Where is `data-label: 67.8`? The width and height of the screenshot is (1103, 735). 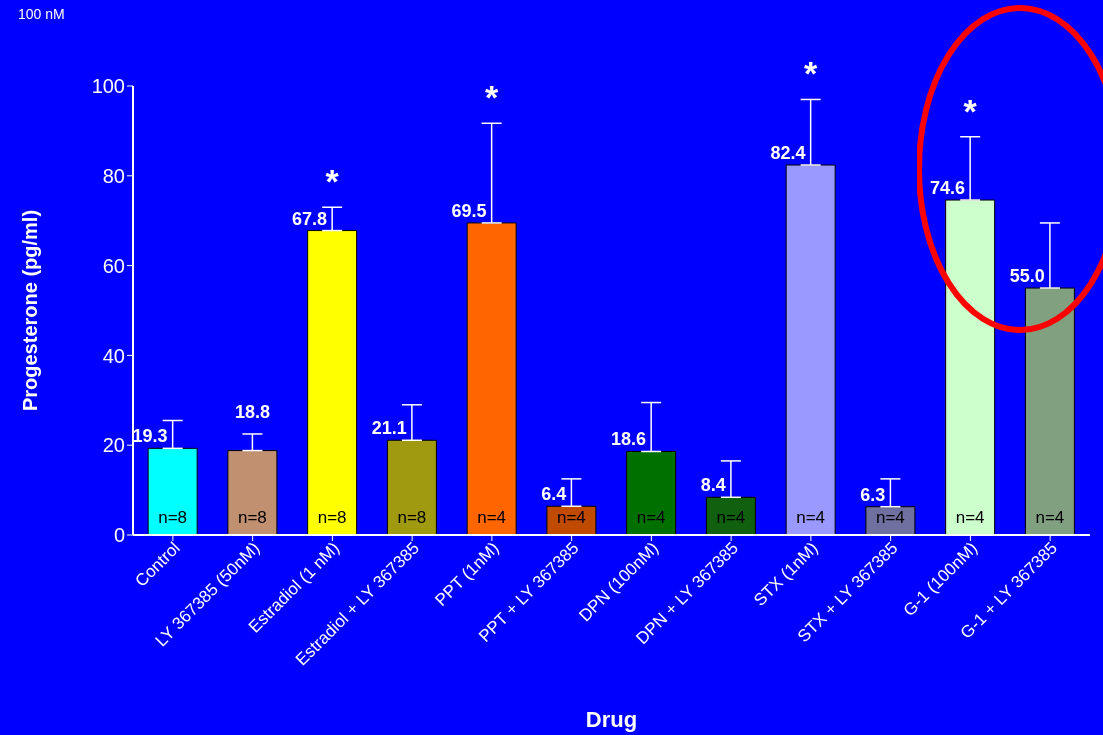 data-label: 67.8 is located at coordinates (310, 218).